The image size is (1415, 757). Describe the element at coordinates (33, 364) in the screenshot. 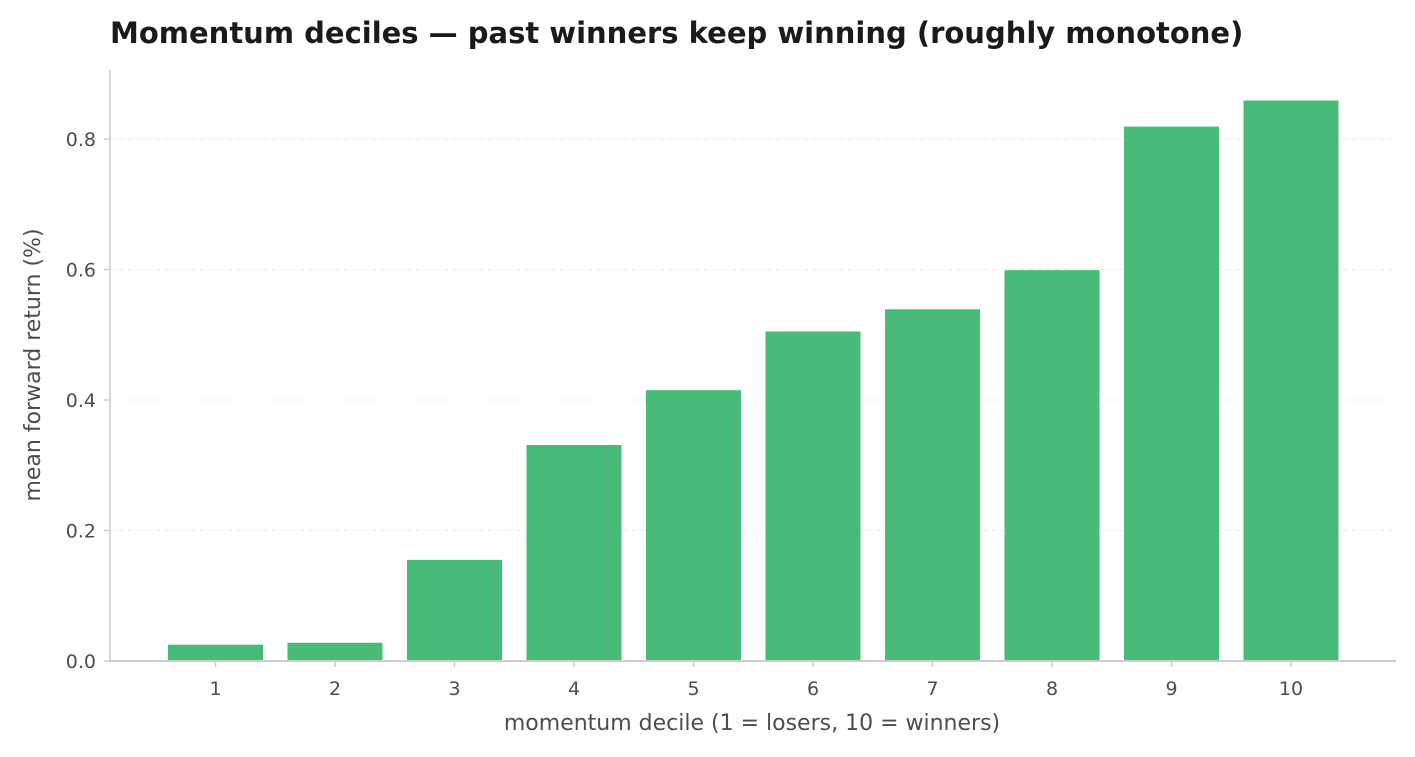

I see `y-axis-label: mean forward return (%)` at that location.